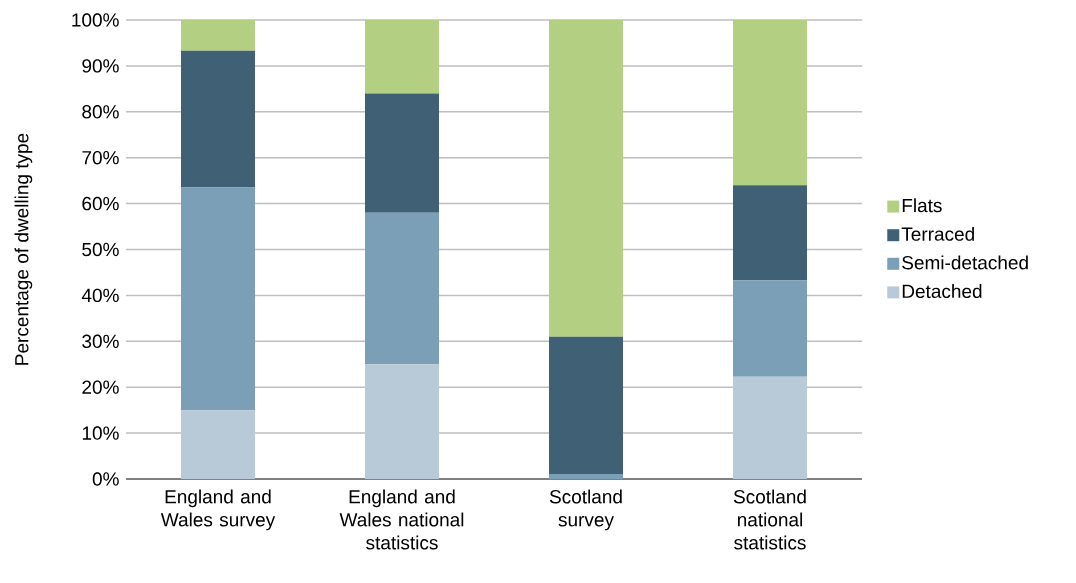  I want to click on y-tick-label: 20%, so click(100, 387).